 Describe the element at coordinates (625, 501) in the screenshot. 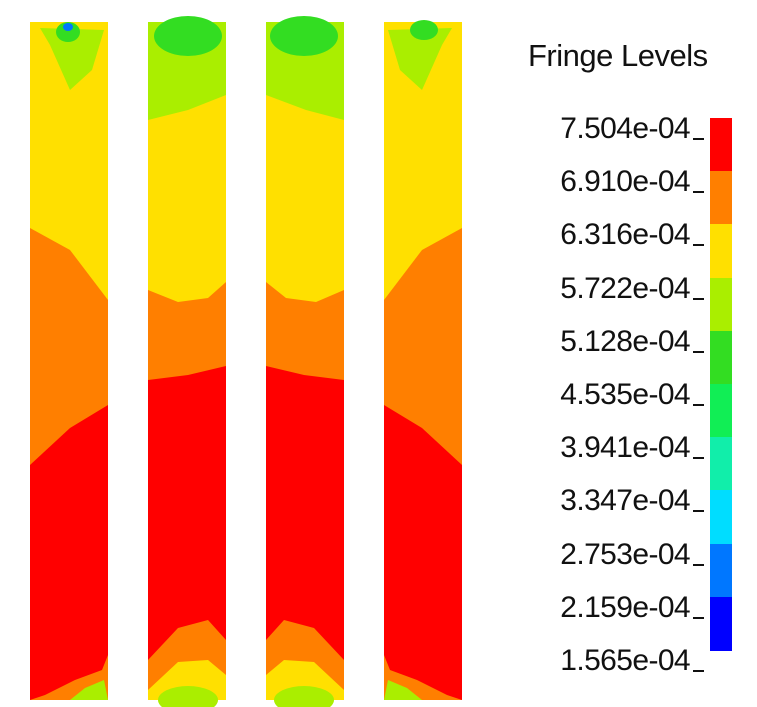

I see `legend-level-label: 3.347e-04` at that location.